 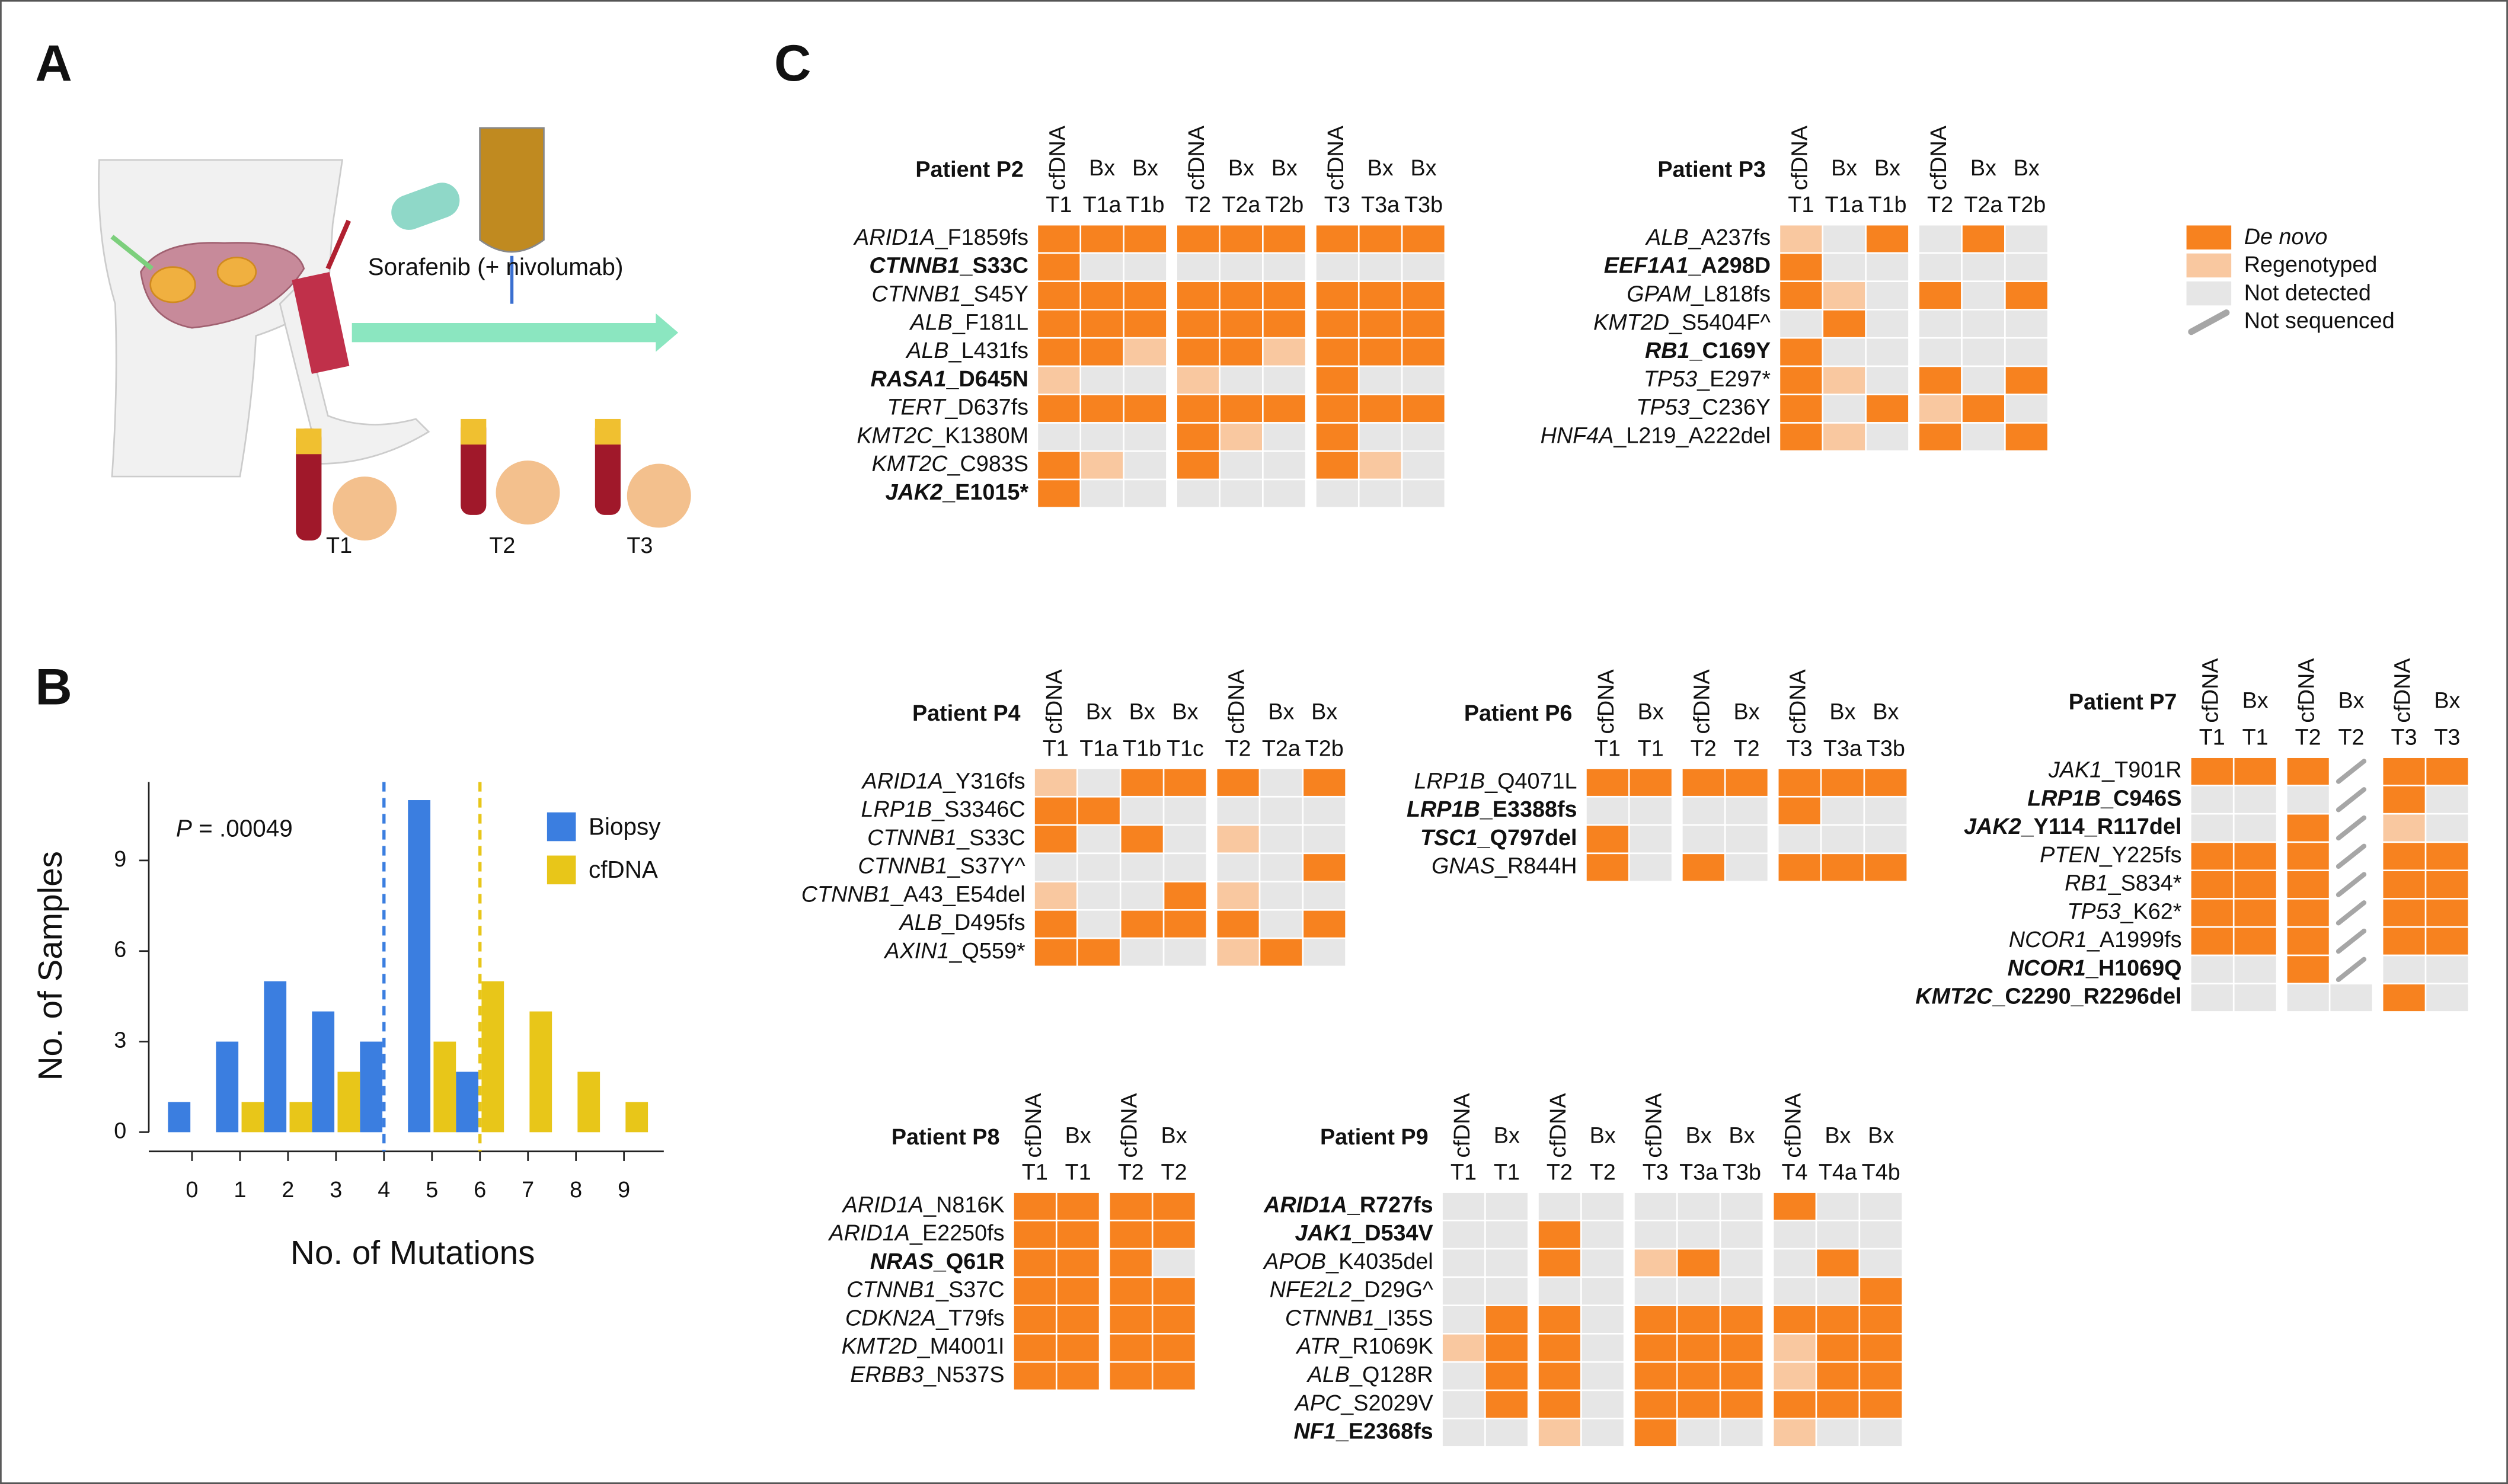 I want to click on gene: AXIN1, so click(x=916, y=951).